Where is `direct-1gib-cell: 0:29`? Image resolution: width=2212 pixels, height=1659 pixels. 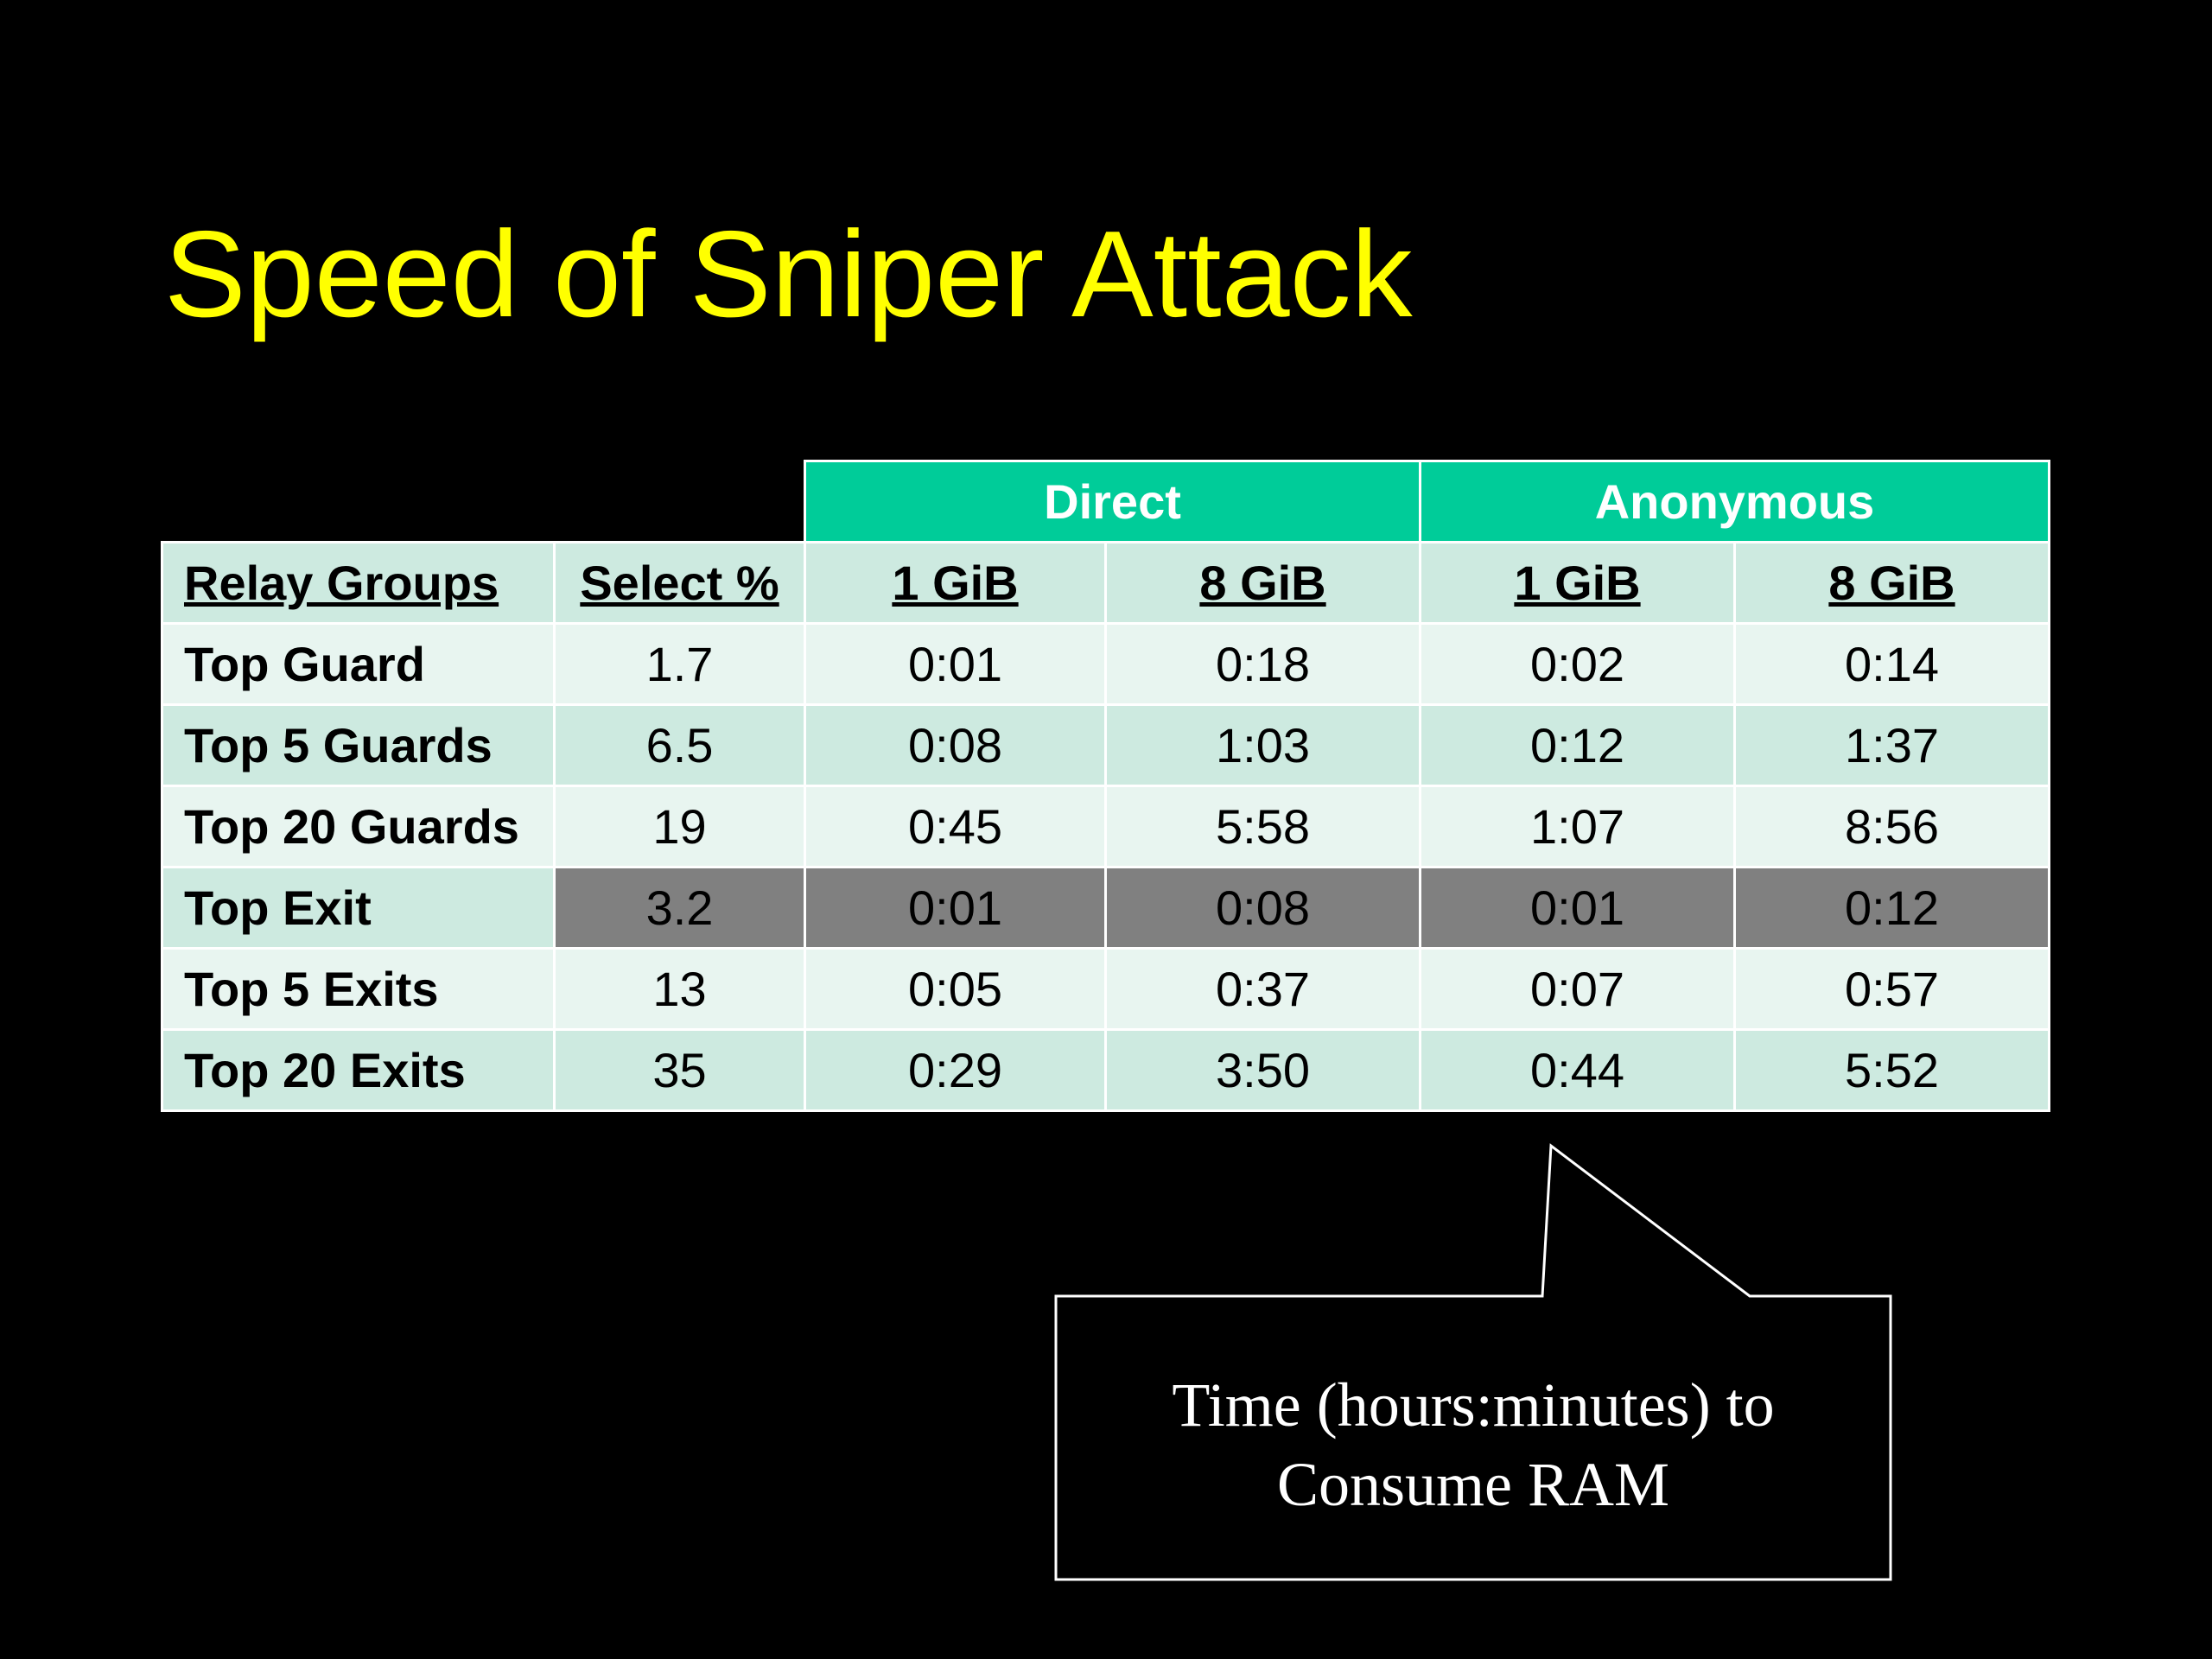
direct-1gib-cell: 0:29 is located at coordinates (955, 1070).